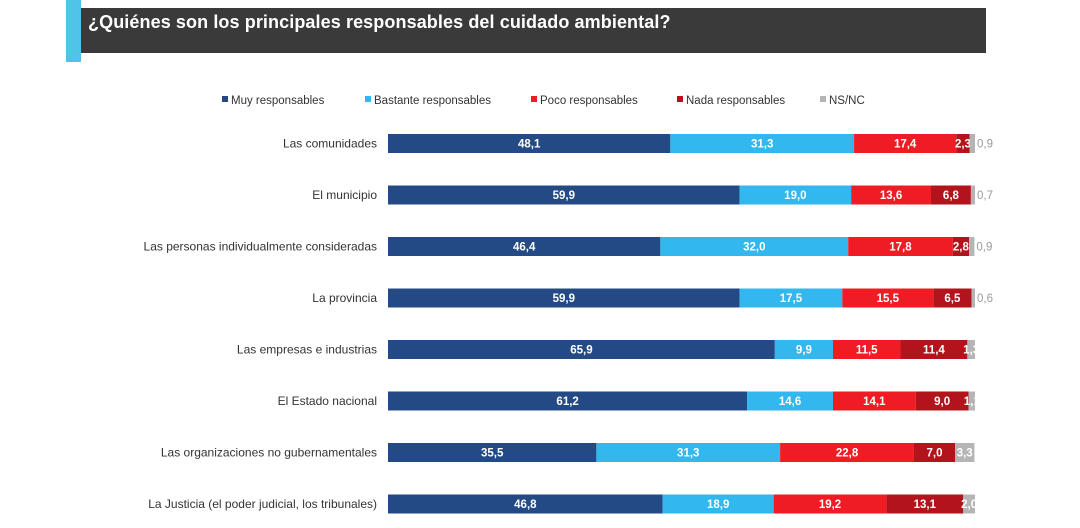 The image size is (1080, 528). I want to click on category-label: El municipio, so click(344, 195).